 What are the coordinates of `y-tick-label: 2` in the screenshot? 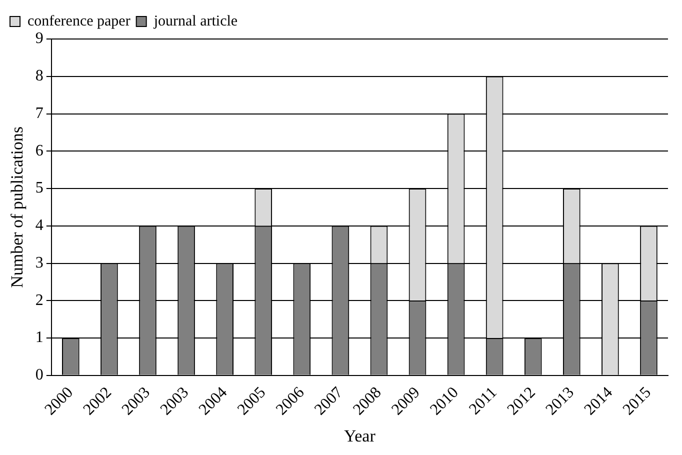 It's located at (39, 300).